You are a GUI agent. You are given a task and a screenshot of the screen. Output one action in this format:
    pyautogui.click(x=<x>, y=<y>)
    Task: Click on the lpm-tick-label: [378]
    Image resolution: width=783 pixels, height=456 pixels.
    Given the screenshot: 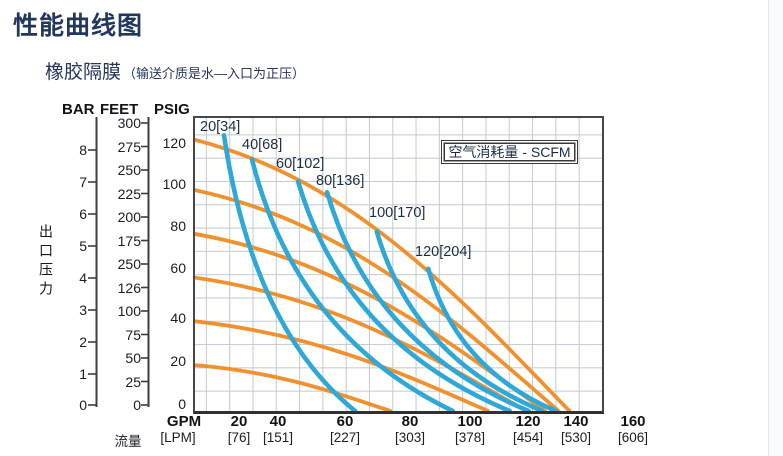 What is the action you would take?
    pyautogui.click(x=470, y=437)
    